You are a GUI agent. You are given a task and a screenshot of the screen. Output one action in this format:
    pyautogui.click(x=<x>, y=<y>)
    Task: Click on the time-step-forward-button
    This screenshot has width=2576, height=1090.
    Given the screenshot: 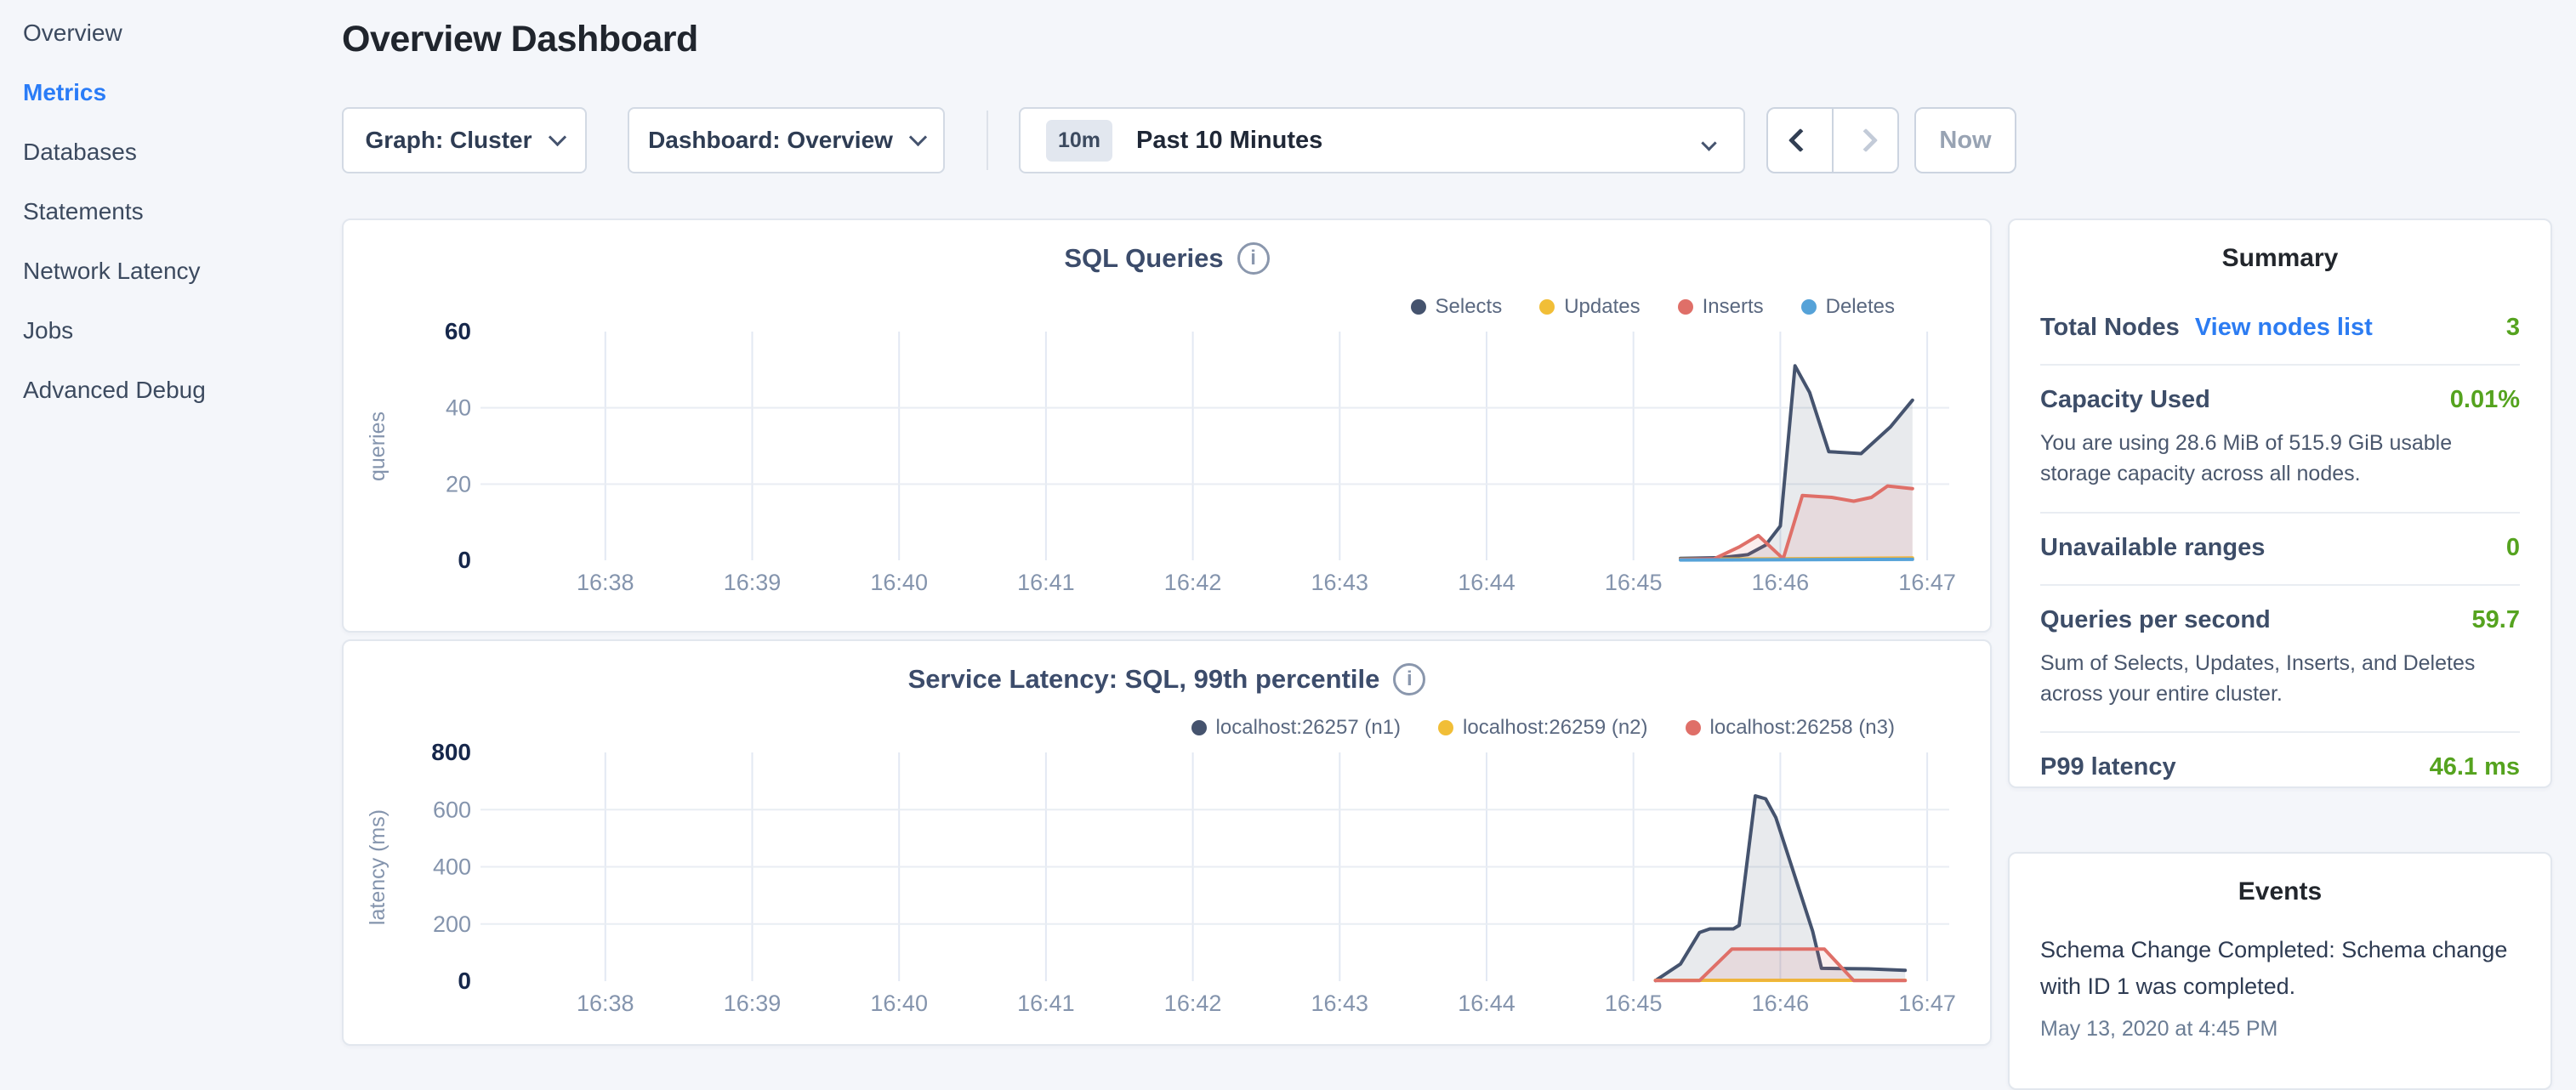 What is the action you would take?
    pyautogui.click(x=1864, y=140)
    